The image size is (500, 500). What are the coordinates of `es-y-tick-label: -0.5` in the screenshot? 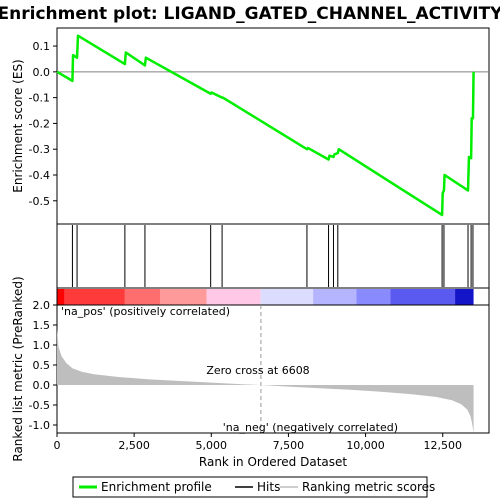 It's located at (39, 201).